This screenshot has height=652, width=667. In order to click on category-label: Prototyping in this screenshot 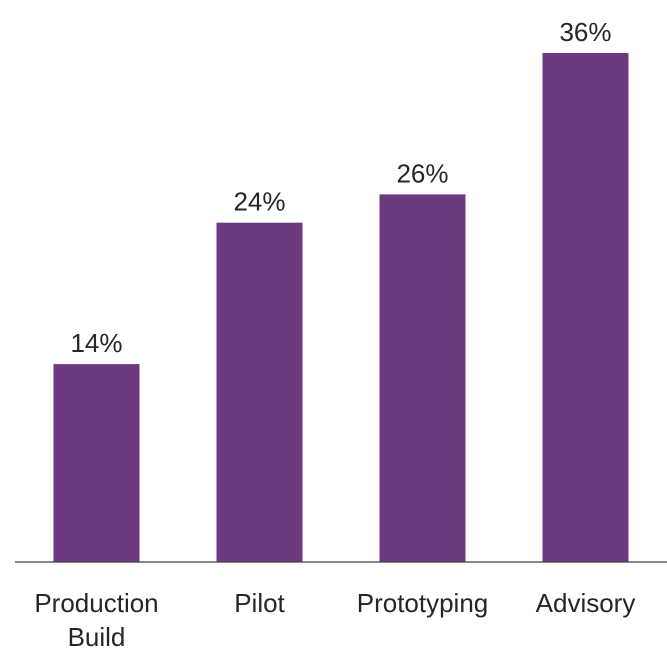, I will do `click(423, 603)`.